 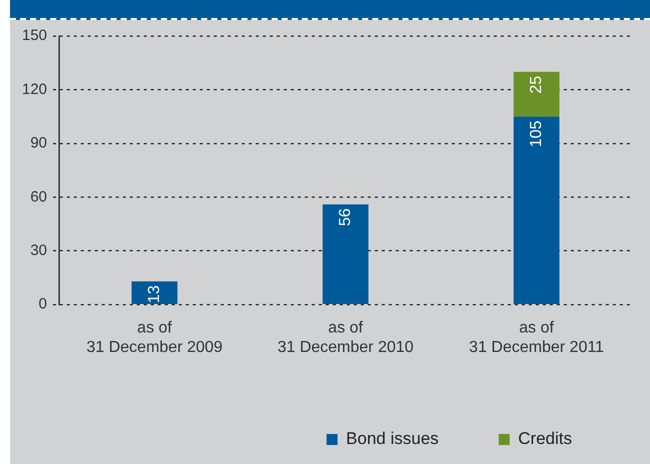 What do you see at coordinates (35, 89) in the screenshot?
I see `y-tick-label: 120` at bounding box center [35, 89].